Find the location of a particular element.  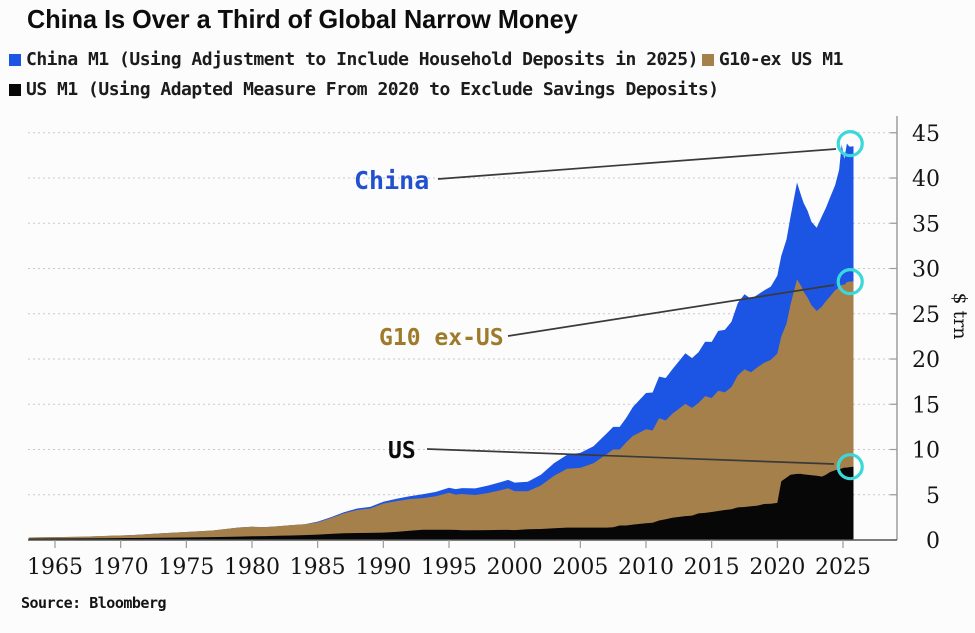

x-tick-label-2010: 2010 is located at coordinates (646, 567).